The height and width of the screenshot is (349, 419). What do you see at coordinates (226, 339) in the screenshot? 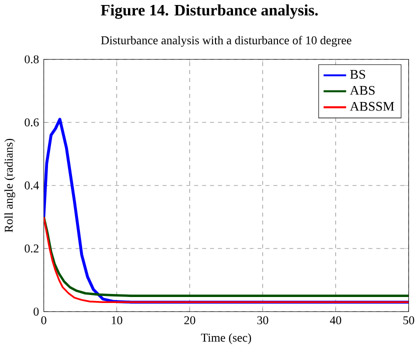
I see `x-axis-title: Time (sec)` at bounding box center [226, 339].